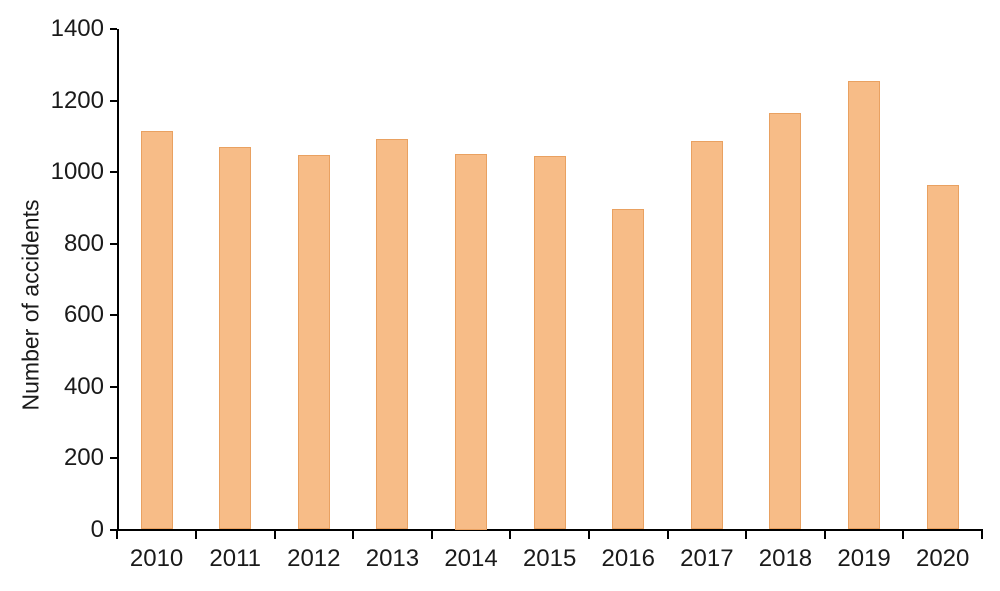  Describe the element at coordinates (471, 558) in the screenshot. I see `x-tick-label-2014: 2014` at that location.